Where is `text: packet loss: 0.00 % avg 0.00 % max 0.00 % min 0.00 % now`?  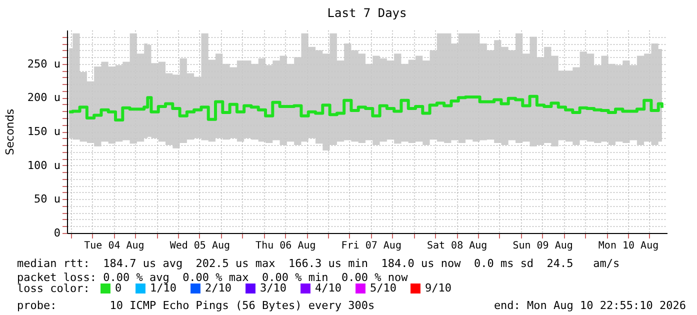 text: packet loss: 0.00 % avg 0.00 % max 0.00 % min 0.00 % now is located at coordinates (212, 277).